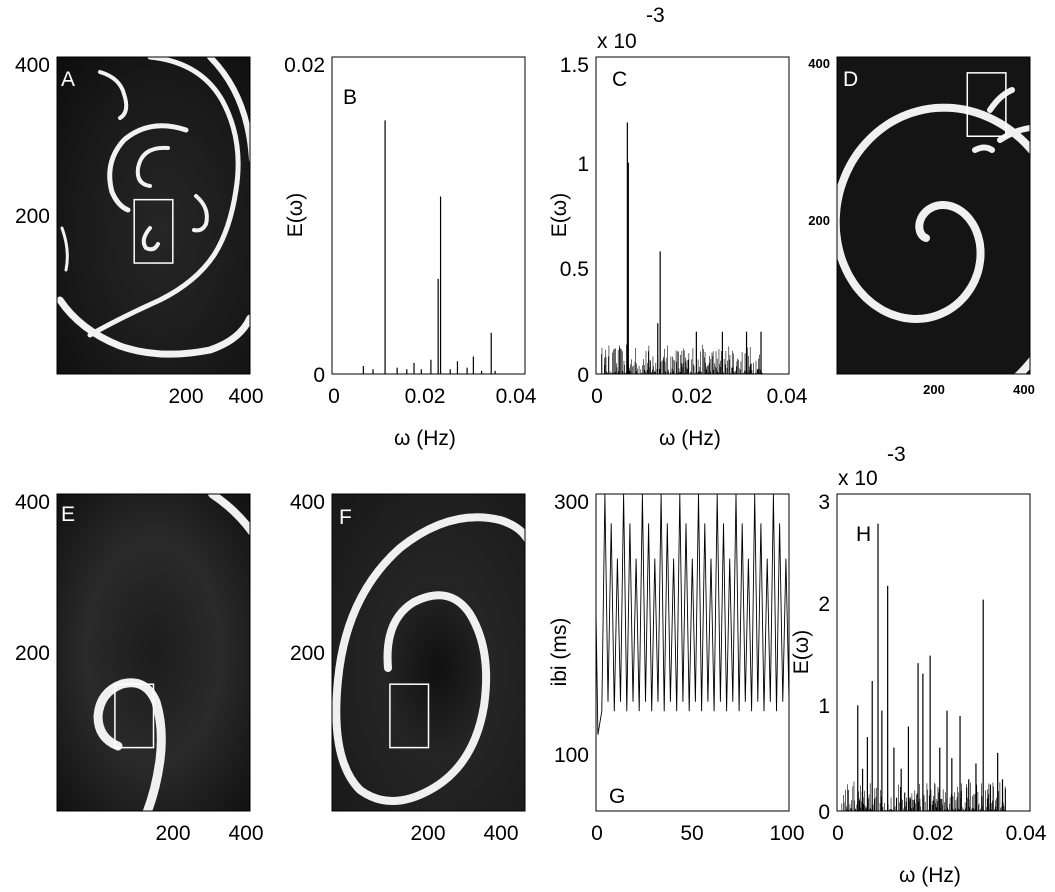 This screenshot has width=1055, height=892. What do you see at coordinates (32, 653) in the screenshot?
I see `panel-e-ytick: 200` at bounding box center [32, 653].